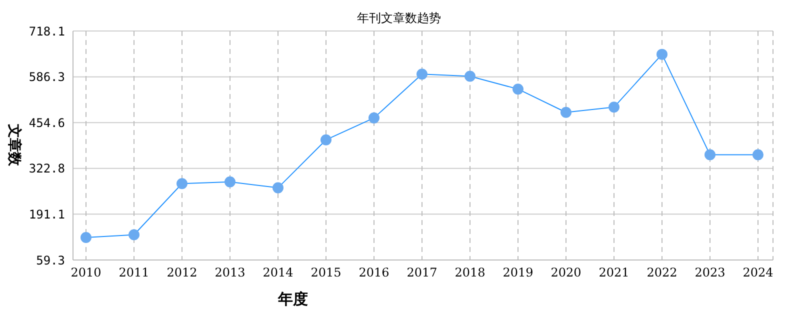 The image size is (798, 330). I want to click on x-tick-label: 2010, so click(86, 273).